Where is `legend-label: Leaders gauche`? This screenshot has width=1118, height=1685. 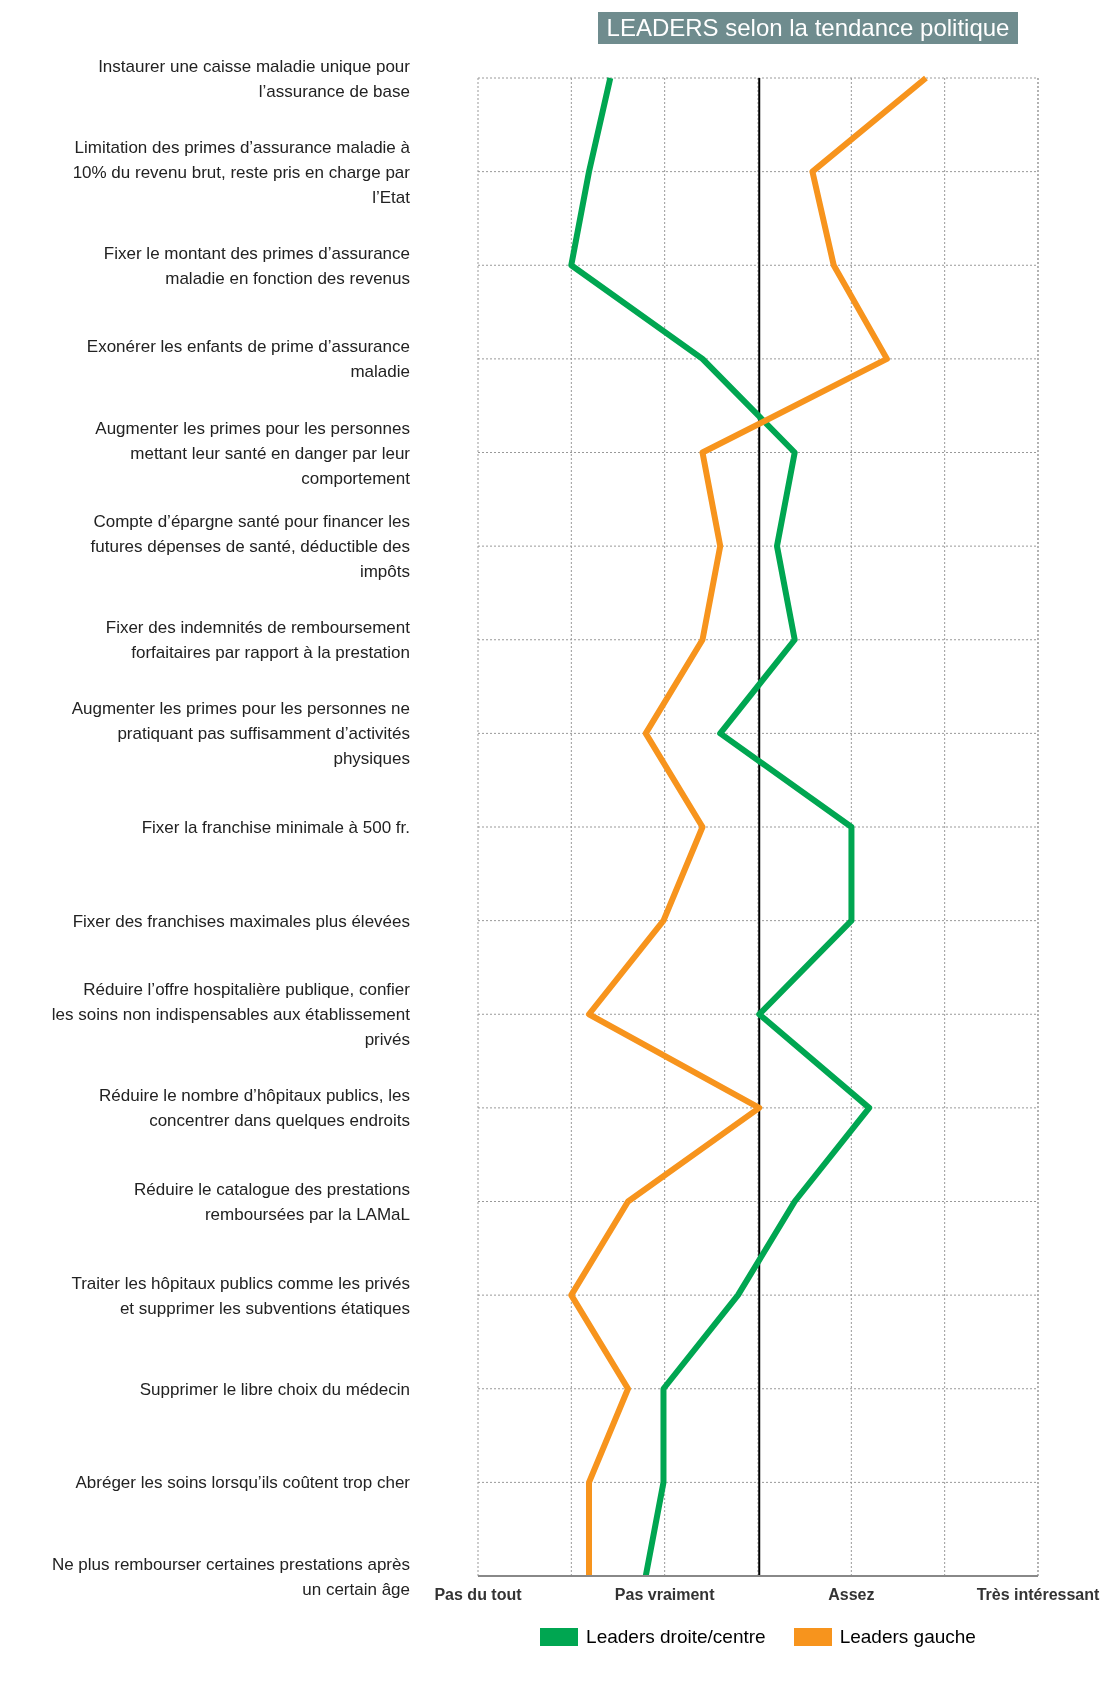
legend-label: Leaders gauche is located at coordinates (907, 1637).